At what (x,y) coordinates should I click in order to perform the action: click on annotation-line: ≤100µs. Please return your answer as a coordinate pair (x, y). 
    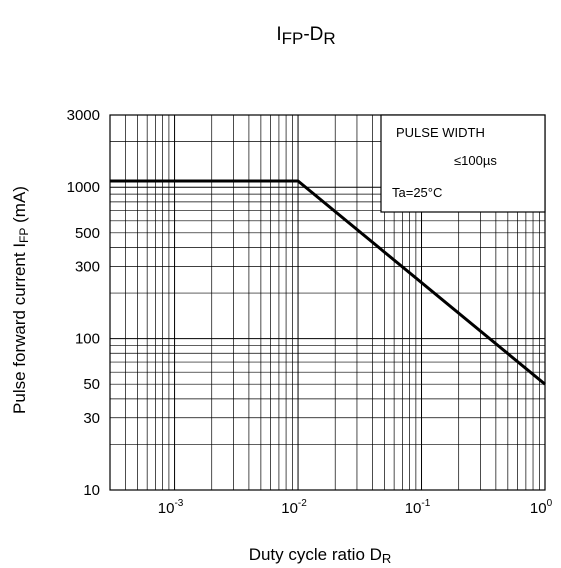
    Looking at the image, I should click on (475, 160).